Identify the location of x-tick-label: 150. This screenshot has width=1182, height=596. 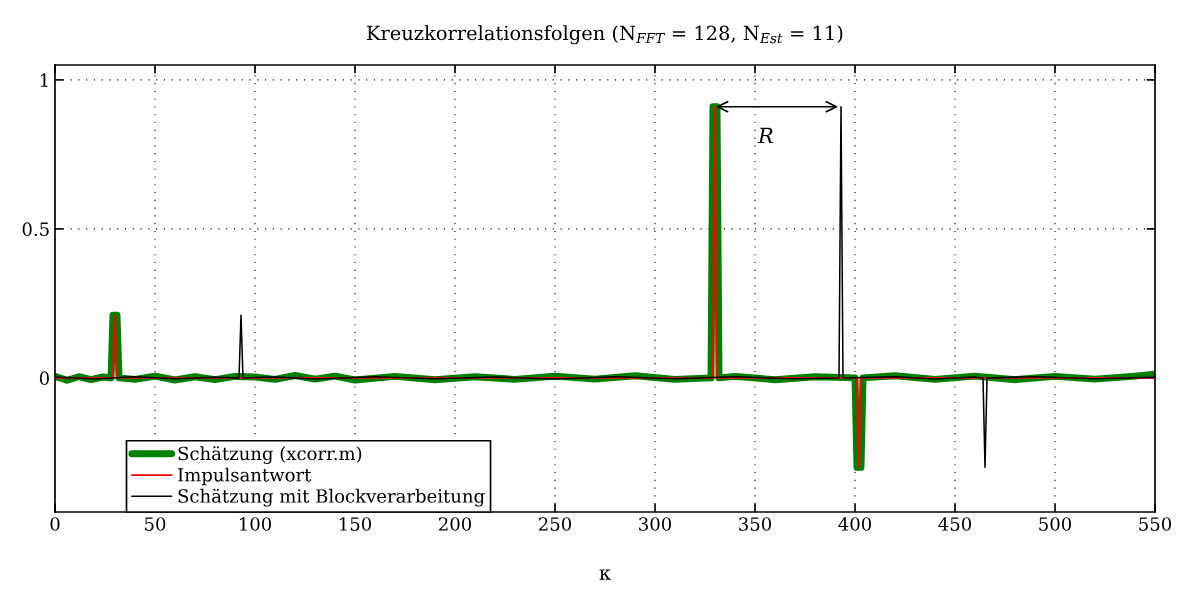
(355, 524).